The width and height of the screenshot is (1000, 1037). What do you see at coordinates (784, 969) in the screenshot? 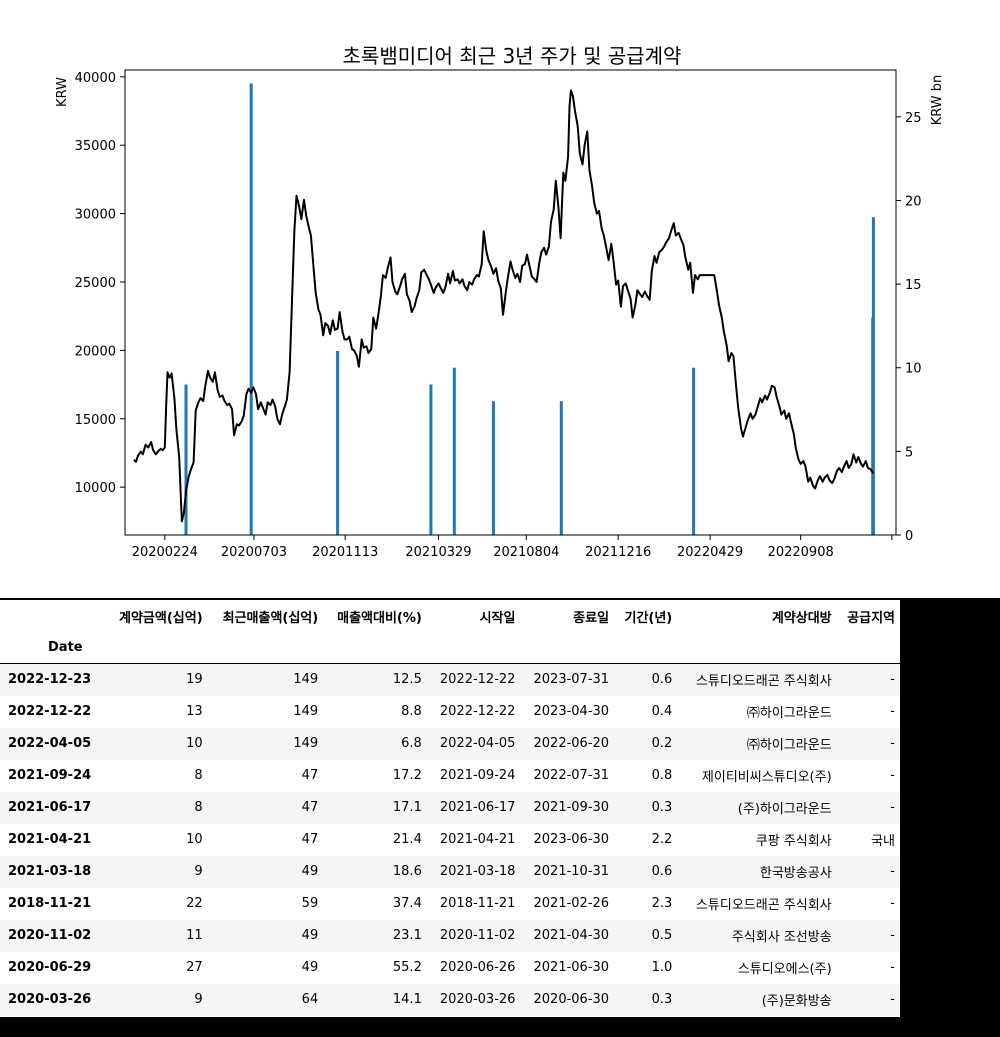
I see `table-cell: 스튜디오에스(주)` at bounding box center [784, 969].